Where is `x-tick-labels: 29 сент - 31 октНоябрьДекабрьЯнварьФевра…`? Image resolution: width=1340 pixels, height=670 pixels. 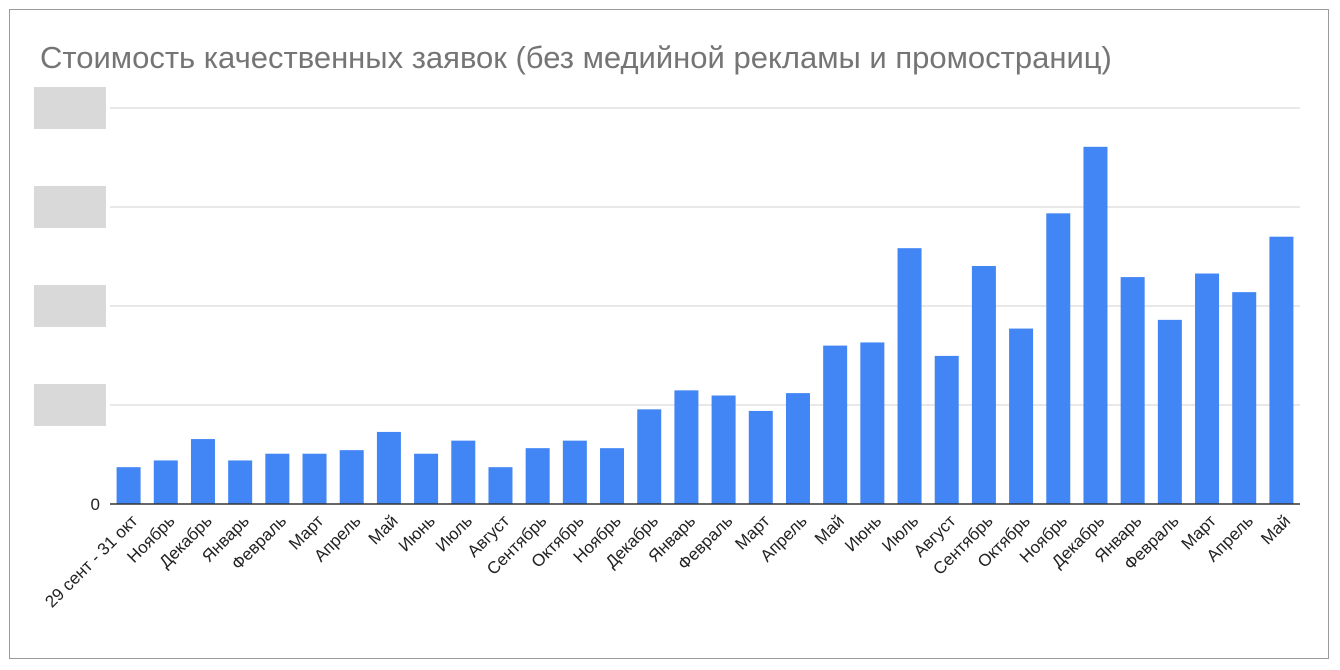
x-tick-labels: 29 сент - 31 октНоябрьДекабрьЯнварьФевра… is located at coordinates (667, 561).